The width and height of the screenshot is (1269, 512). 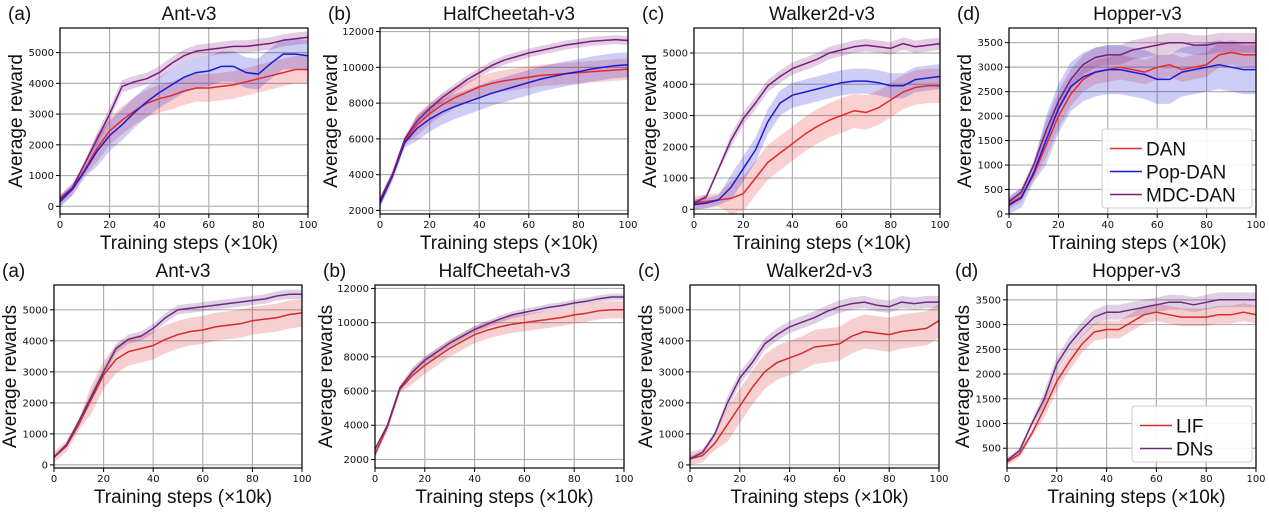 What do you see at coordinates (968, 14) in the screenshot?
I see `panel-label: (d)` at bounding box center [968, 14].